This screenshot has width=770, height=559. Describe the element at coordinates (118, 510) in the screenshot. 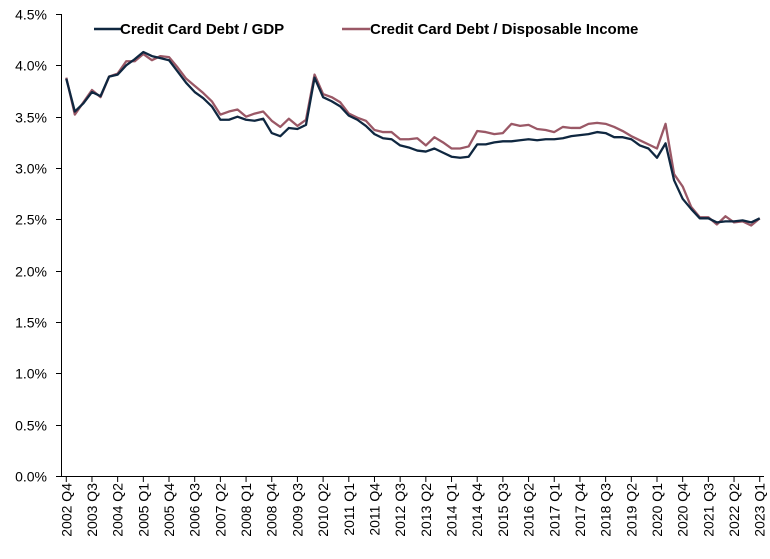

I see `x-tick-label: 2004 Q2` at that location.